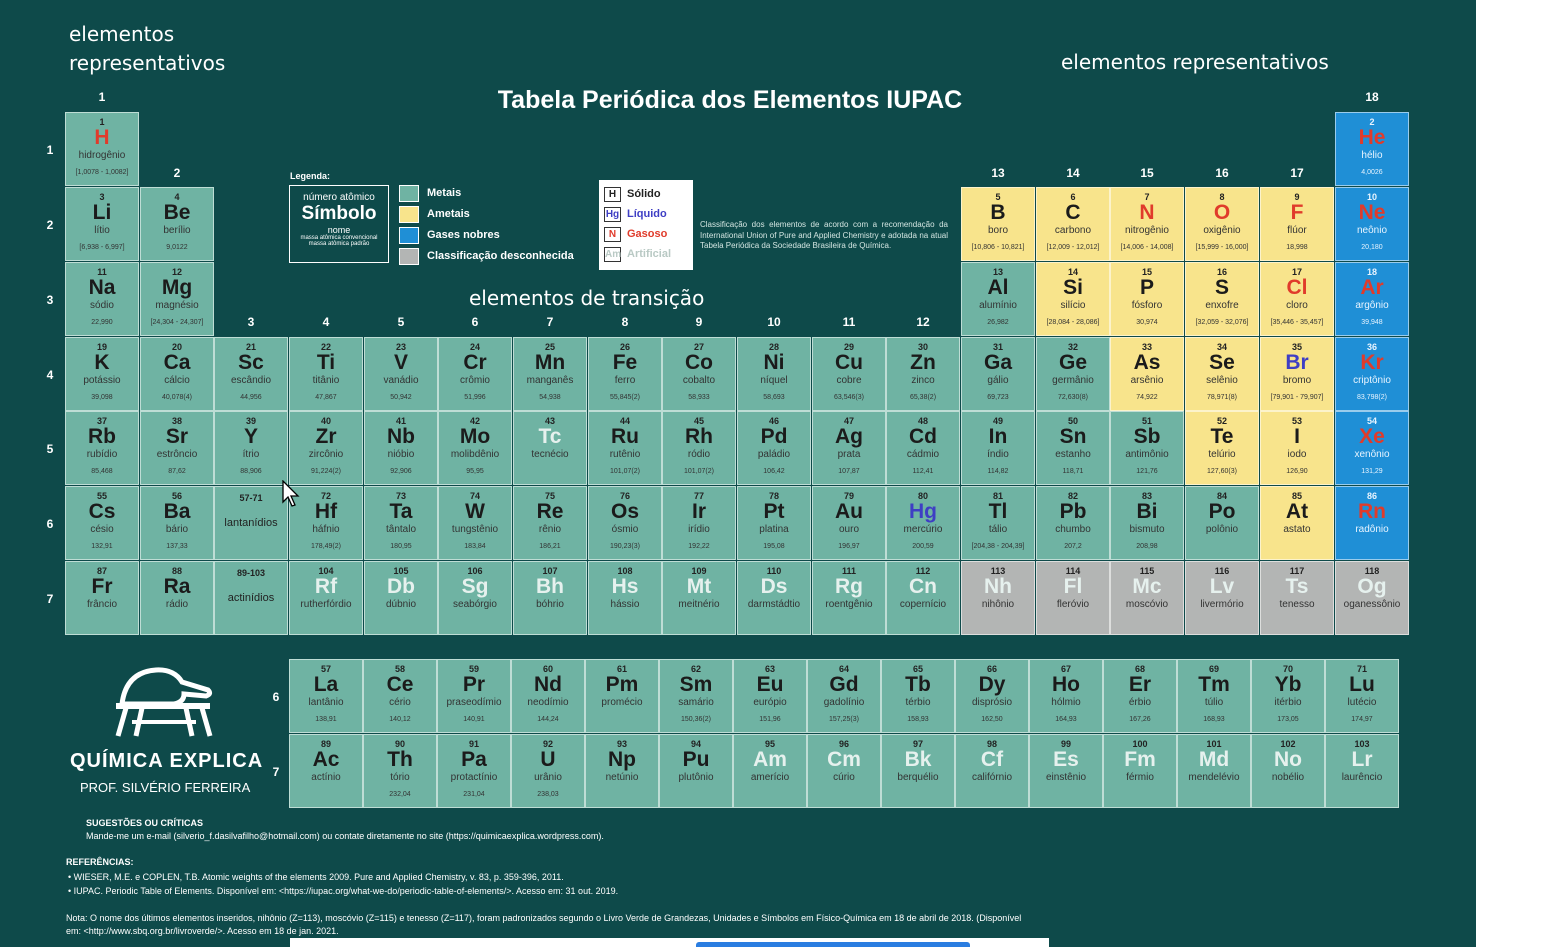 This screenshot has width=1542, height=947. I want to click on element-symbol: K, so click(102, 362).